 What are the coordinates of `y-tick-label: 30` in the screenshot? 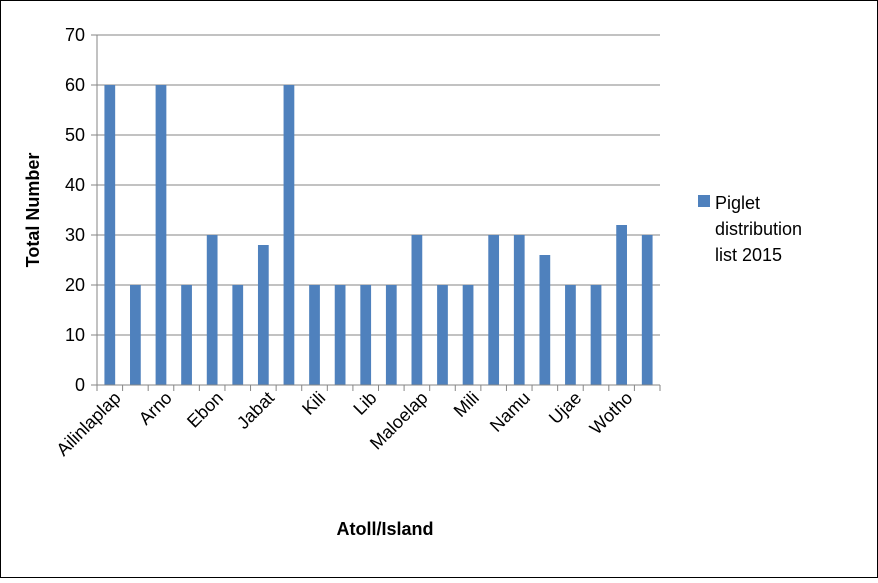 It's located at (75, 235).